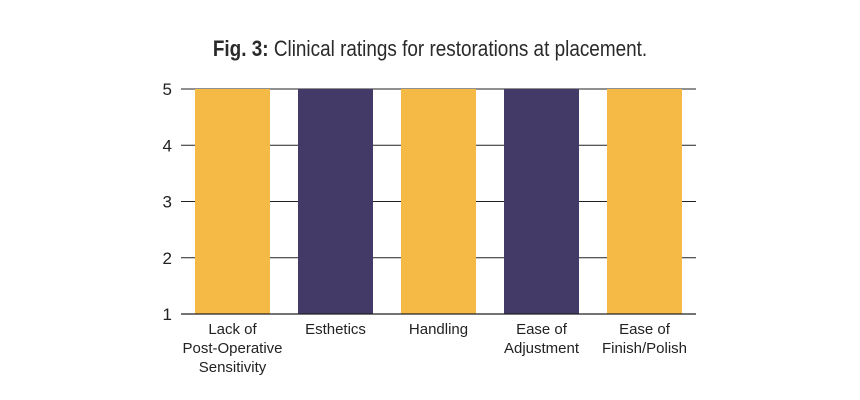 This screenshot has width=860, height=400. Describe the element at coordinates (644, 348) in the screenshot. I see `x-category-label-line: Finish/Polish` at that location.